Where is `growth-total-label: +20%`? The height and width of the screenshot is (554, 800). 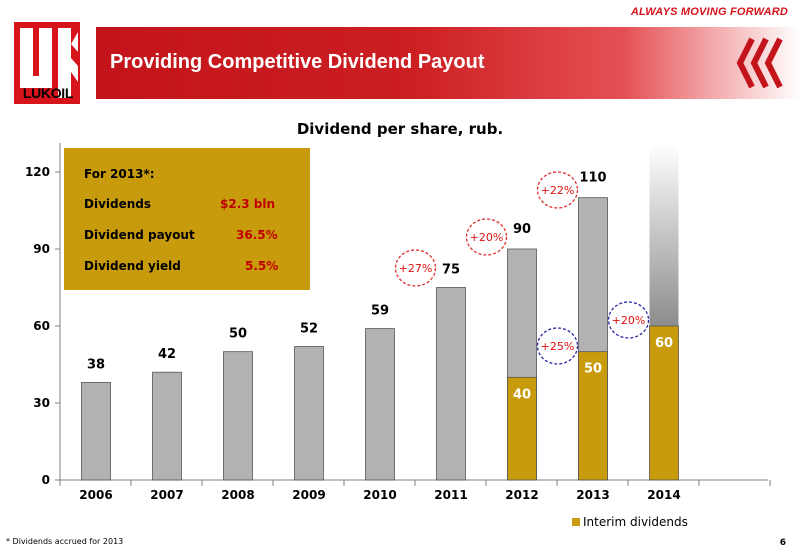 growth-total-label: +20% is located at coordinates (487, 237).